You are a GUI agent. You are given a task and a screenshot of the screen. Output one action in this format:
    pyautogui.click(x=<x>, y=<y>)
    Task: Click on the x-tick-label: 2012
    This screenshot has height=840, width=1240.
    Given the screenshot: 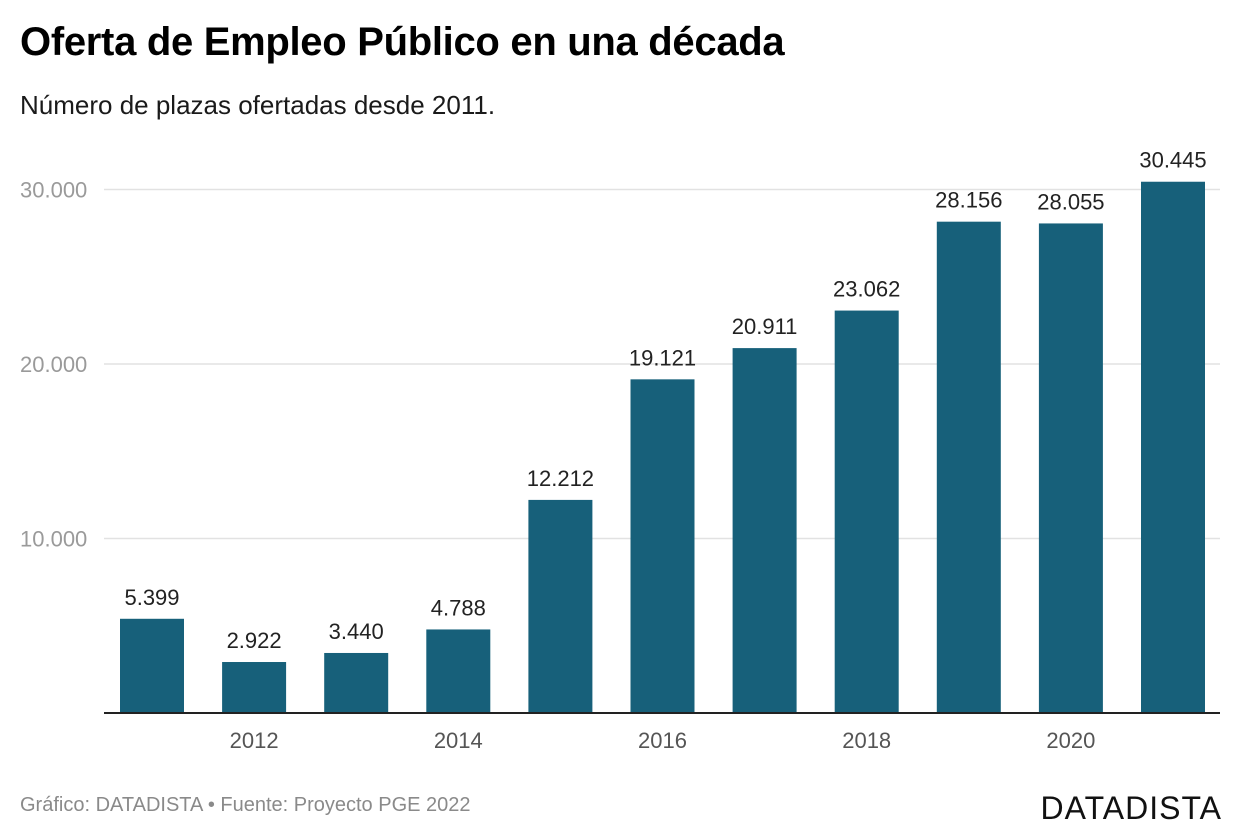 What is the action you would take?
    pyautogui.click(x=254, y=740)
    